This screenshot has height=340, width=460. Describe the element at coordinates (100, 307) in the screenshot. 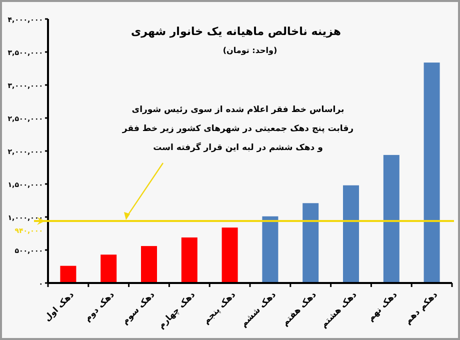

I see `x-tick-label: دهک دوم` at that location.